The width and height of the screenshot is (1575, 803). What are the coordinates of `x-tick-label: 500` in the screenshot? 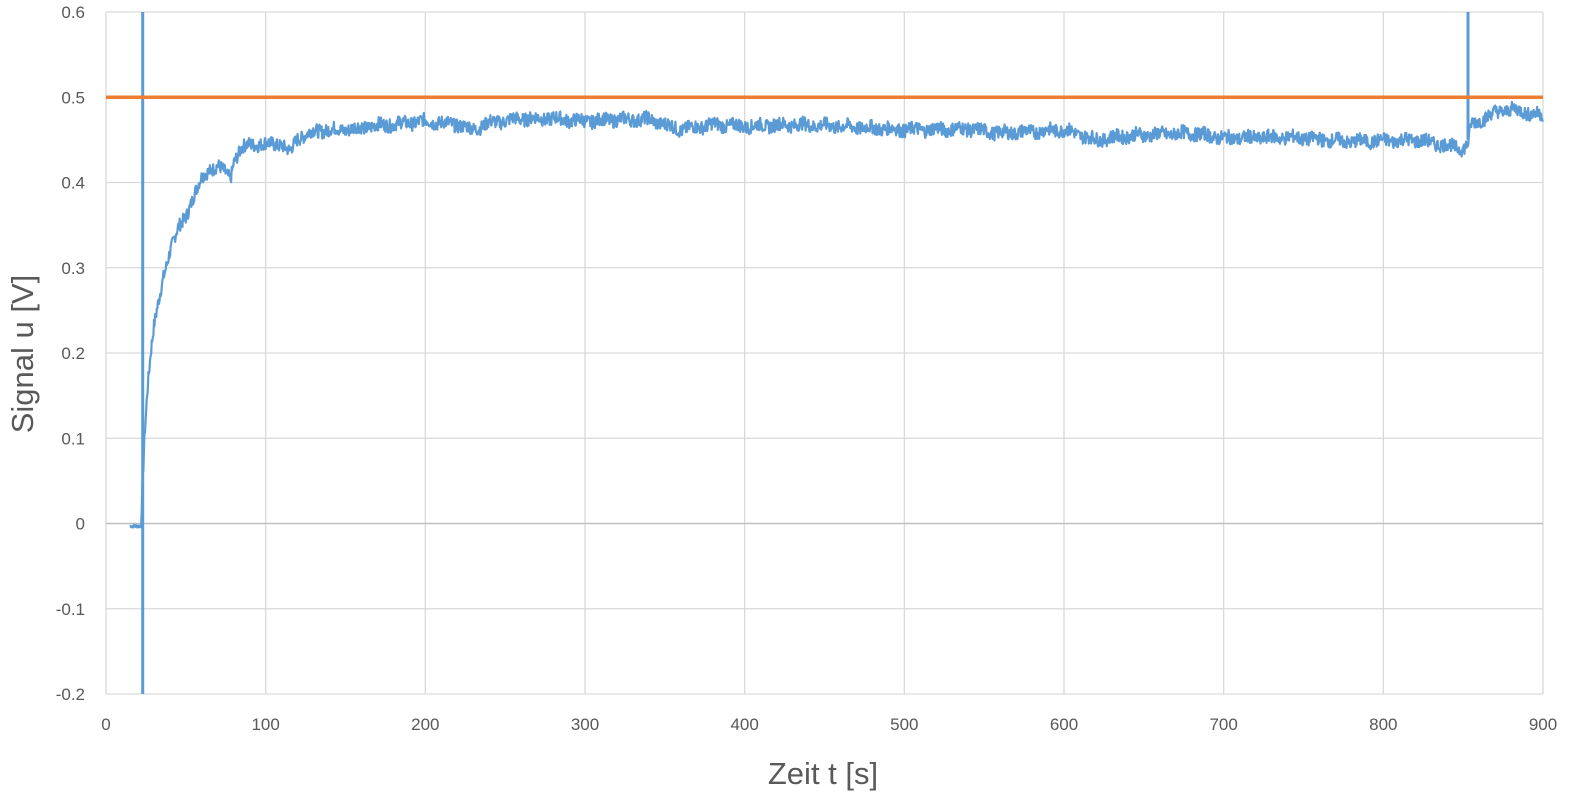 It's located at (904, 724).